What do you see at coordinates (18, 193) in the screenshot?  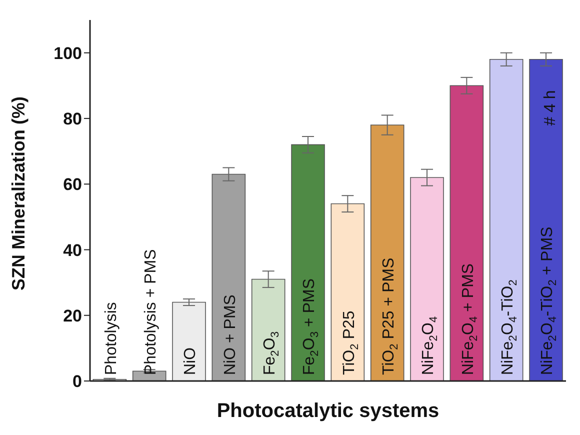 I see `y-axis-title: SZN Mineralization (%)` at bounding box center [18, 193].